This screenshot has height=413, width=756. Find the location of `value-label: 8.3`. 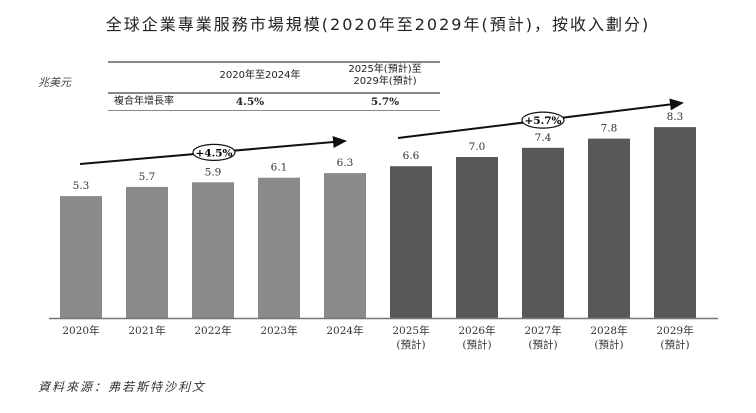

value-label: 8.3 is located at coordinates (675, 117).